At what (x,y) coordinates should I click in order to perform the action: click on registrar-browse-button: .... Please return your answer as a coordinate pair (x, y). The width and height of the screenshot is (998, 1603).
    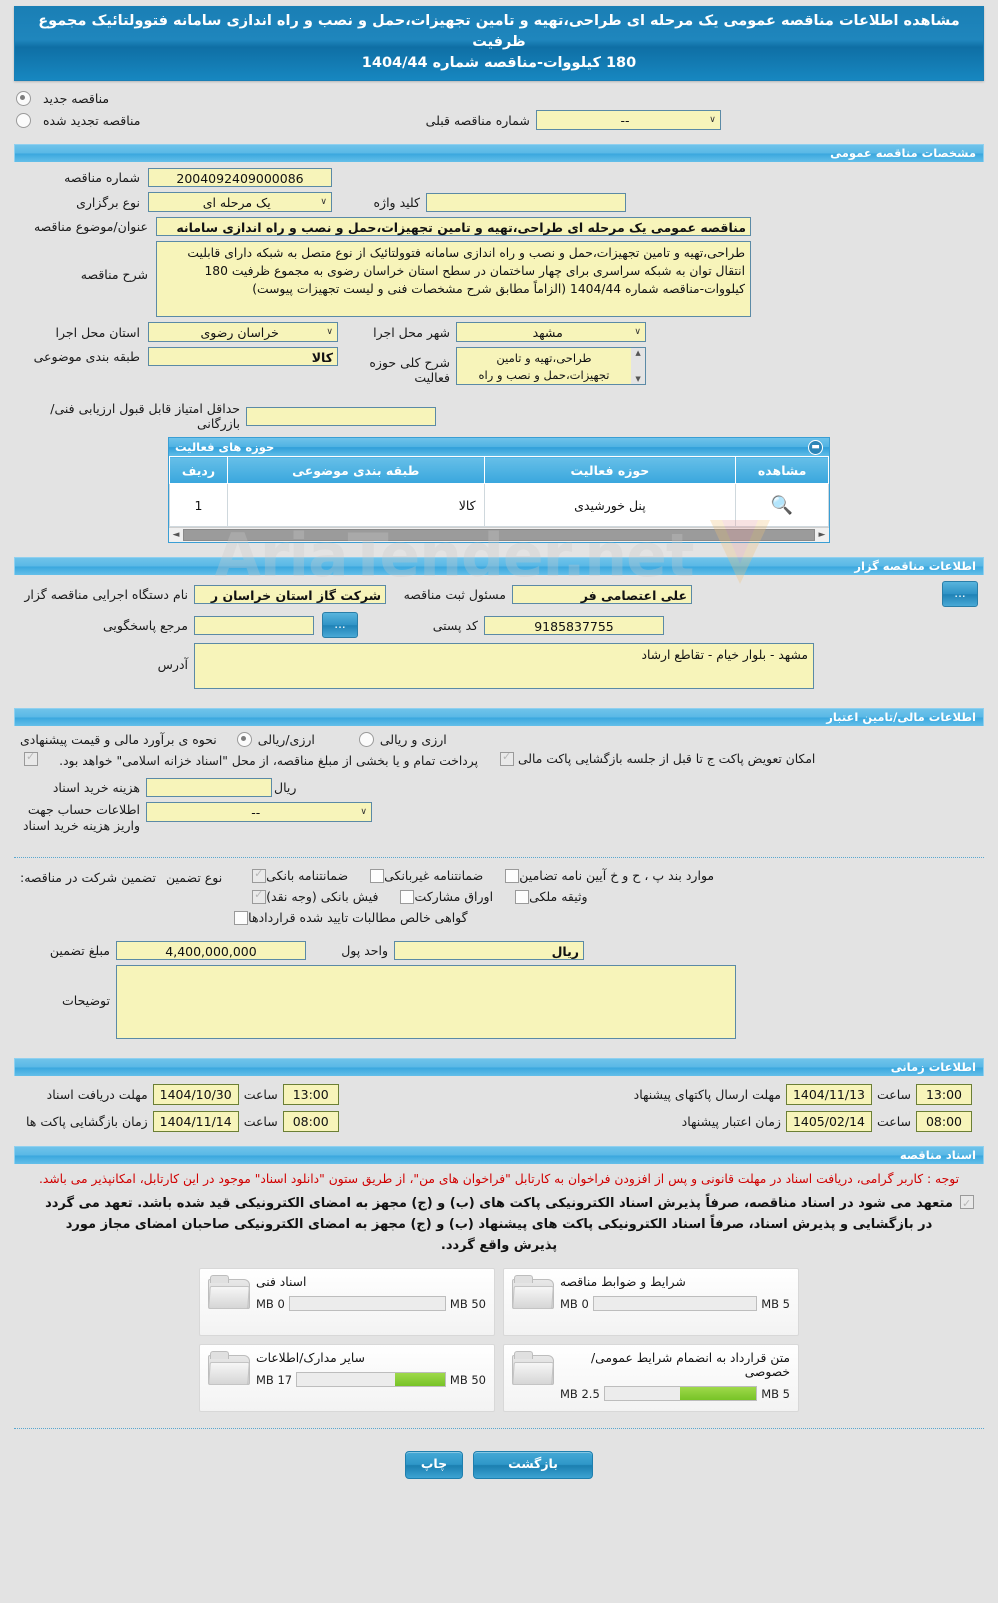
    Looking at the image, I should click on (960, 594).